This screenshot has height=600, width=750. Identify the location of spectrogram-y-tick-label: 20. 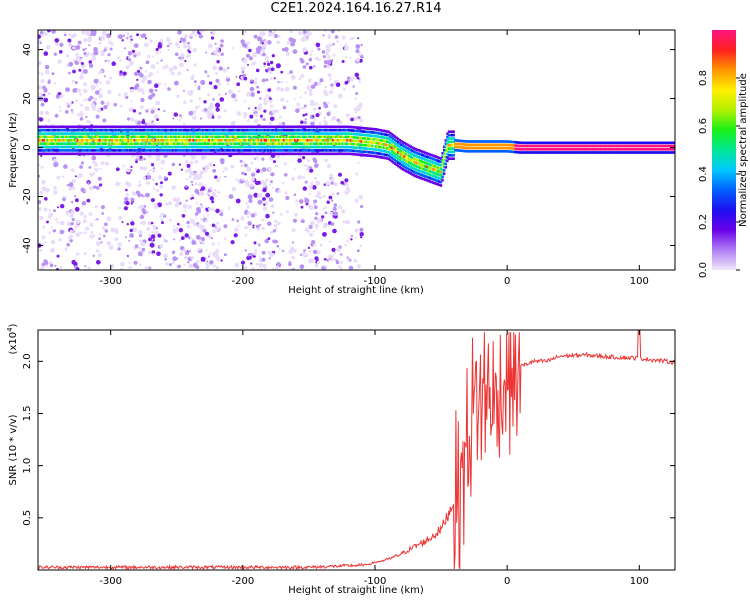
(27, 98).